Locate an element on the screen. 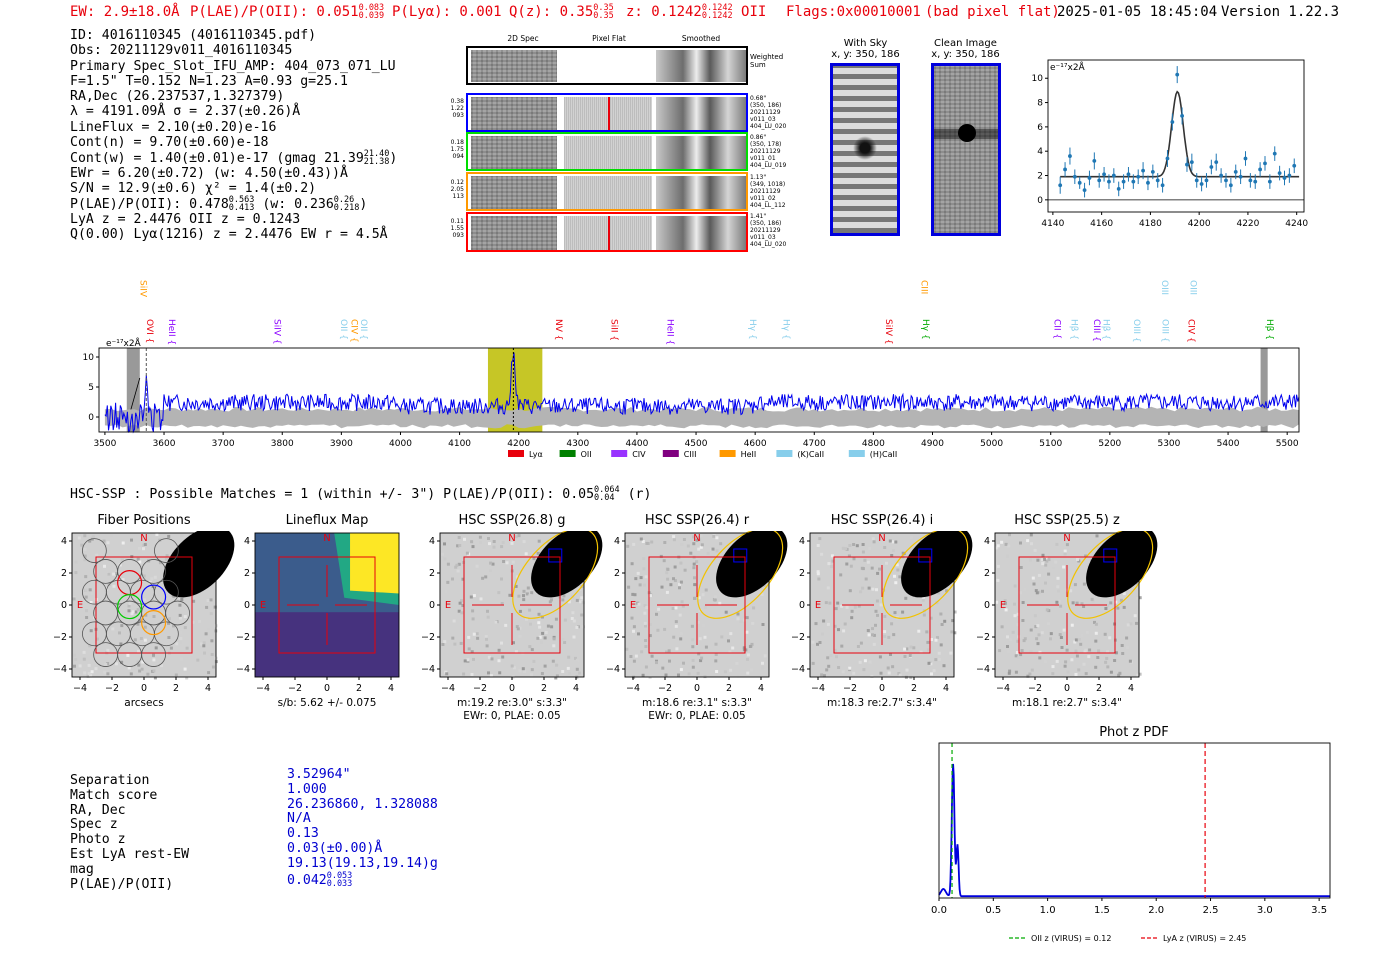 Image resolution: width=1400 pixels, height=953 pixels. spec-legend-label: (H)CaII is located at coordinates (883, 454).